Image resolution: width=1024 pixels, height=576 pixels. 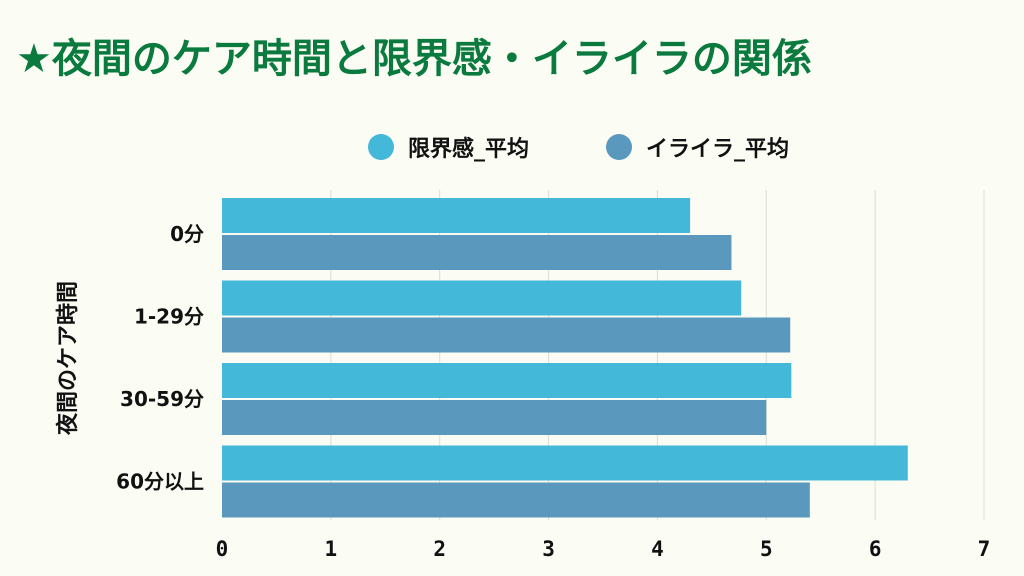 What do you see at coordinates (439, 549) in the screenshot?
I see `x-tick-label-2: 2` at bounding box center [439, 549].